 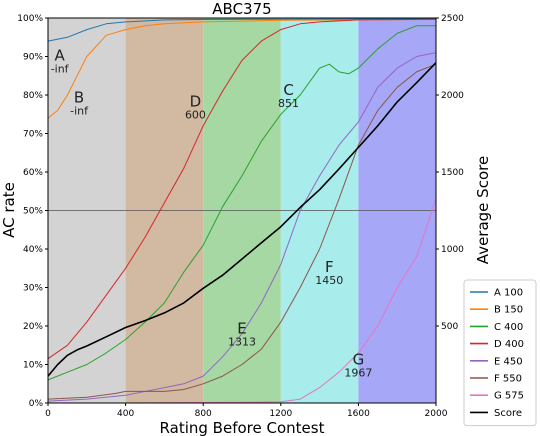 What do you see at coordinates (203, 414) in the screenshot?
I see `x-tick-label-2: 800` at bounding box center [203, 414].